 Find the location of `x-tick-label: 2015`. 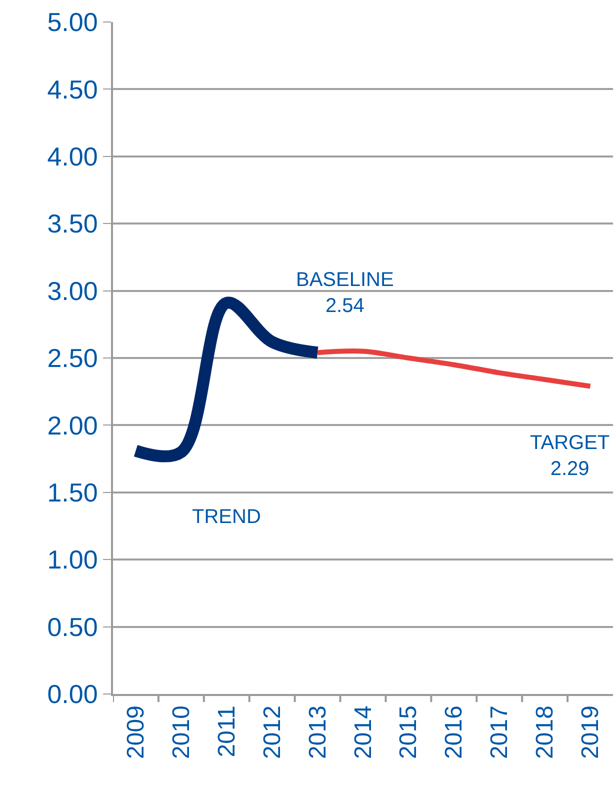

x-tick-label: 2015 is located at coordinates (408, 732).